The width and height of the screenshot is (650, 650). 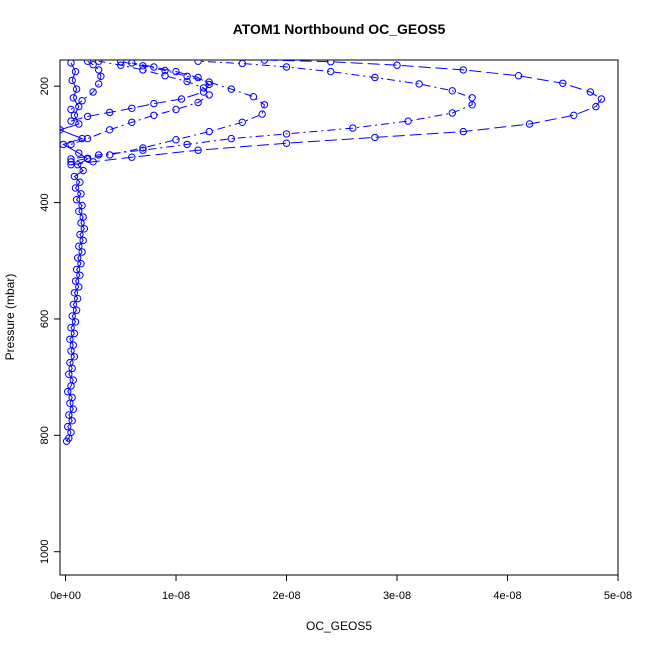 What do you see at coordinates (86, 87) in the screenshot?
I see `series-excursion-f` at bounding box center [86, 87].